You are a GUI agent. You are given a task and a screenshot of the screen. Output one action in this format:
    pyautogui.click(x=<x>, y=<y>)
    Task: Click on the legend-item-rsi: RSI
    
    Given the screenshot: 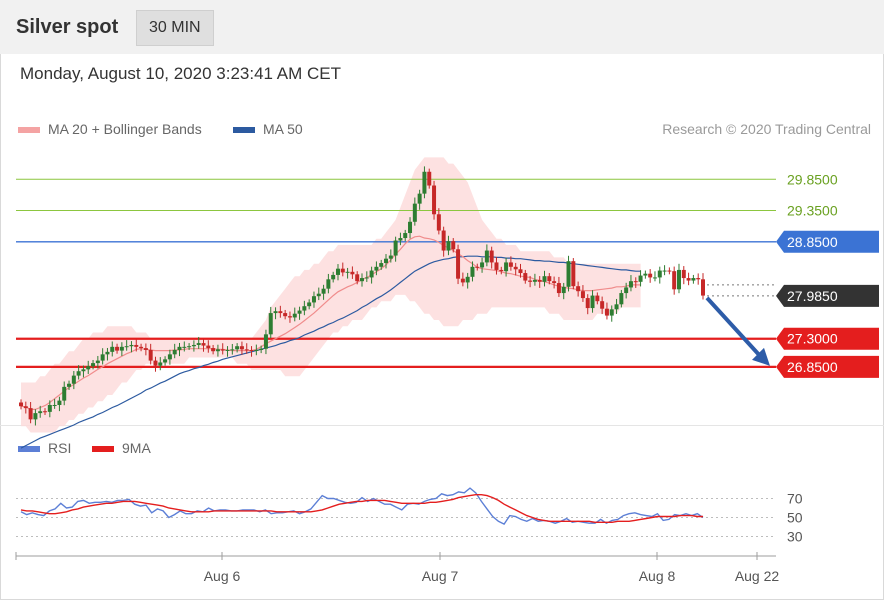 What is the action you would take?
    pyautogui.click(x=44, y=448)
    